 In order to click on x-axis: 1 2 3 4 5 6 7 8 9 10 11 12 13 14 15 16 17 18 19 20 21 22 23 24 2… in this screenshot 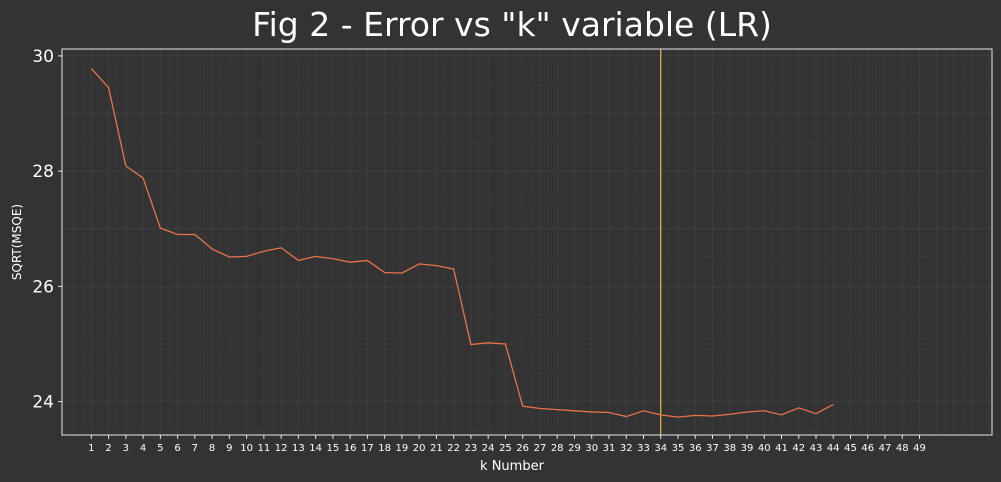, I will do `click(507, 444)`.